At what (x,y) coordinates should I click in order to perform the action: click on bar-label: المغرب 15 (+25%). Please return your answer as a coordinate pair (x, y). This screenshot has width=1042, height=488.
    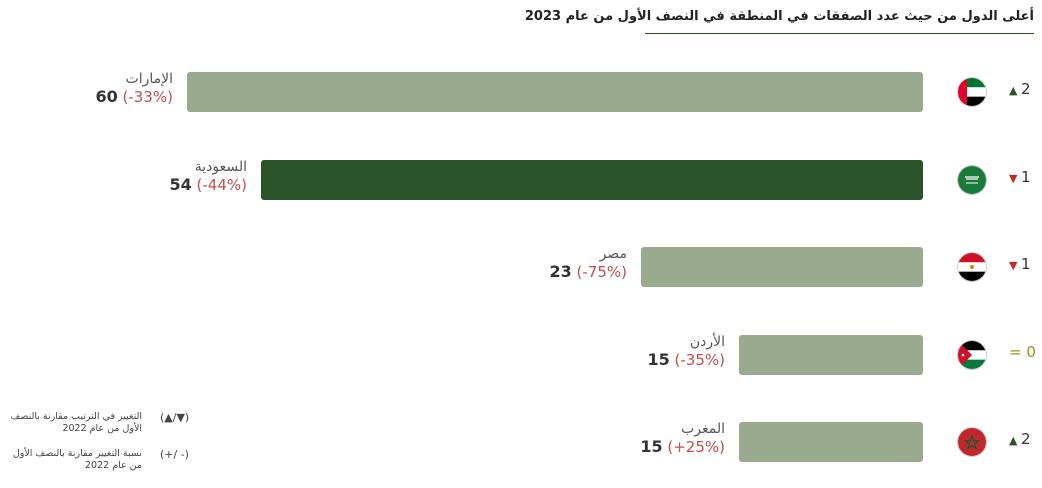
    Looking at the image, I should click on (682, 439).